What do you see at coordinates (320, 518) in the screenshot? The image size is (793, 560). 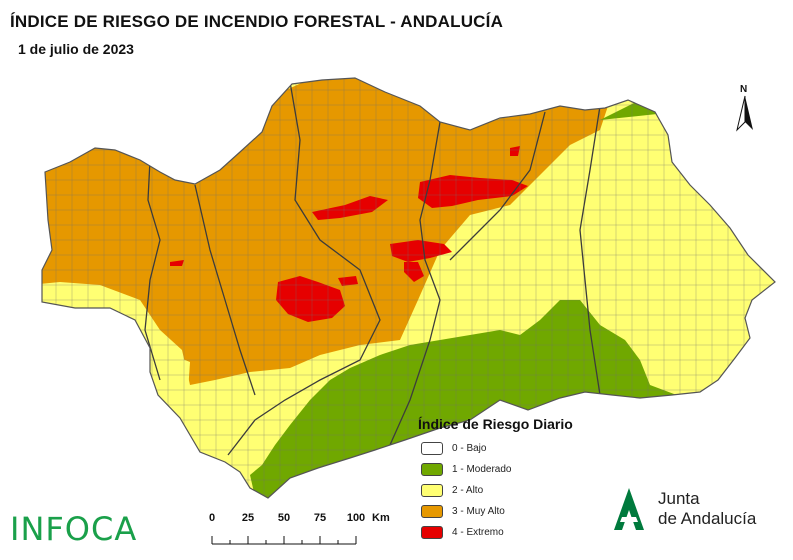 I see `scale-tick: 75` at bounding box center [320, 518].